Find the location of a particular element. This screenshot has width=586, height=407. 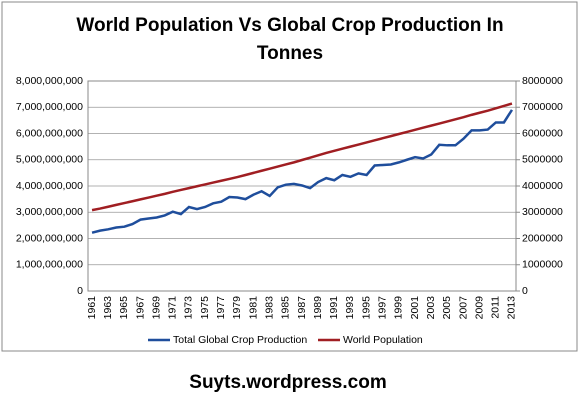

x-tick-label: 1975 is located at coordinates (205, 308).